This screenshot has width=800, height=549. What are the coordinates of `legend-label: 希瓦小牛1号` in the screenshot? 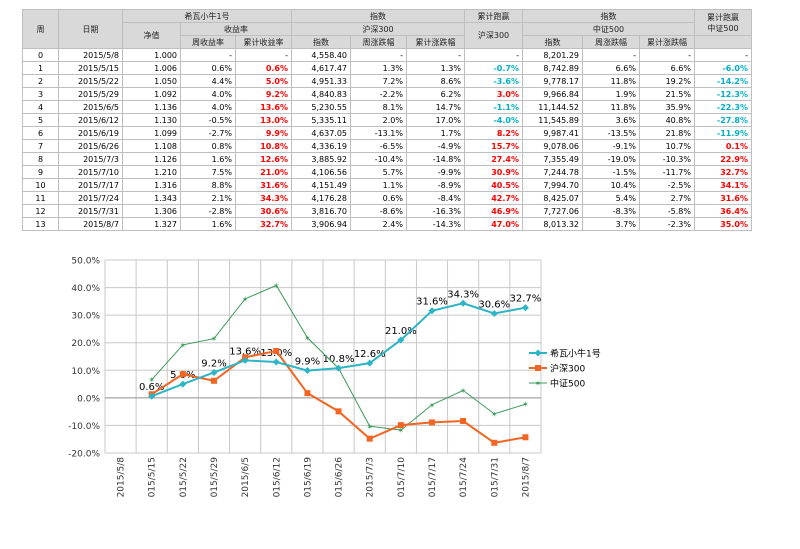 It's located at (575, 354).